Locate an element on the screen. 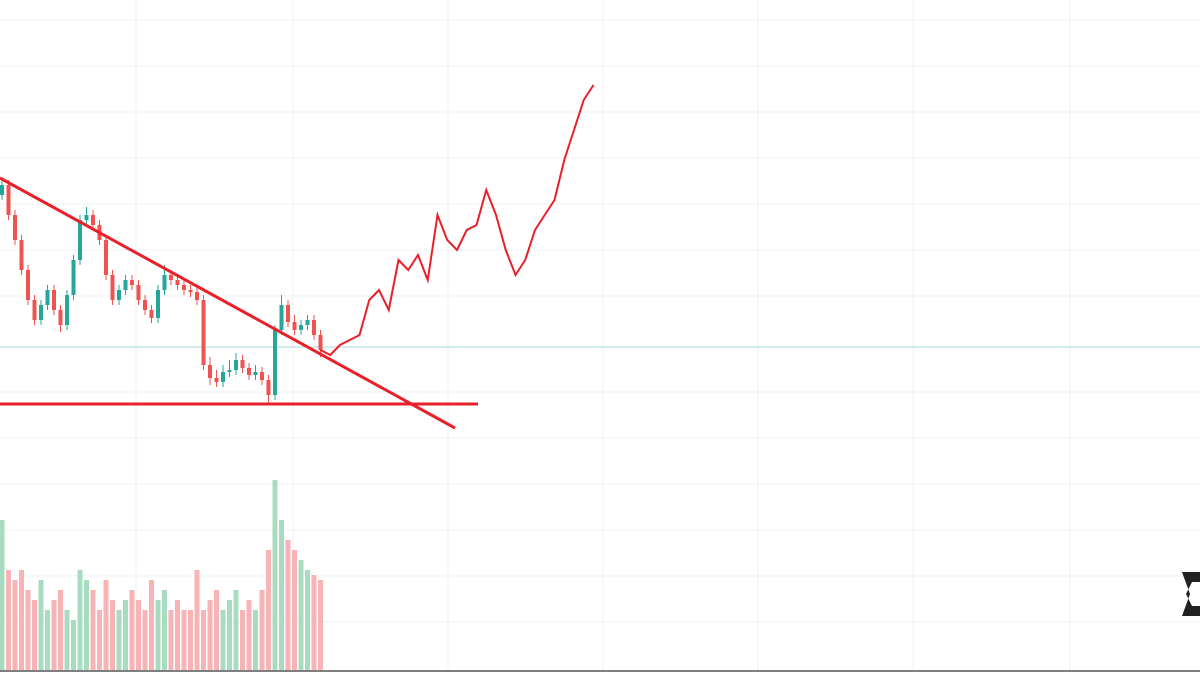 This screenshot has width=1200, height=675. logo is located at coordinates (1191, 594).